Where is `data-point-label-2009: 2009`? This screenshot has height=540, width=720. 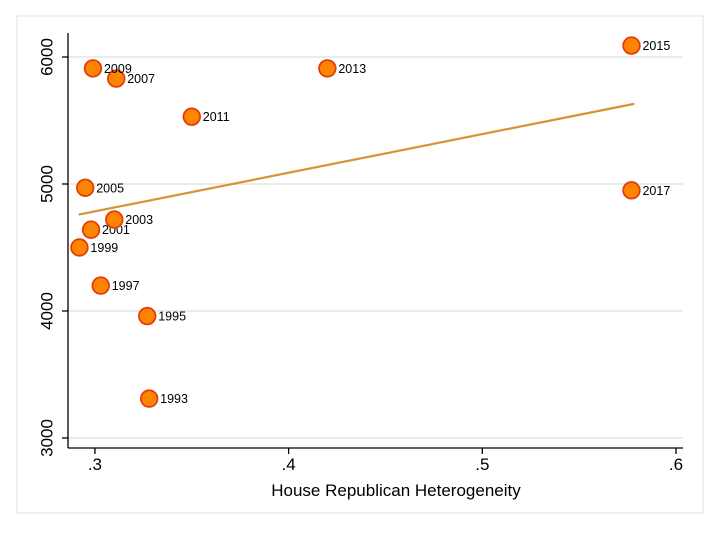
data-point-label-2009: 2009 is located at coordinates (118, 69).